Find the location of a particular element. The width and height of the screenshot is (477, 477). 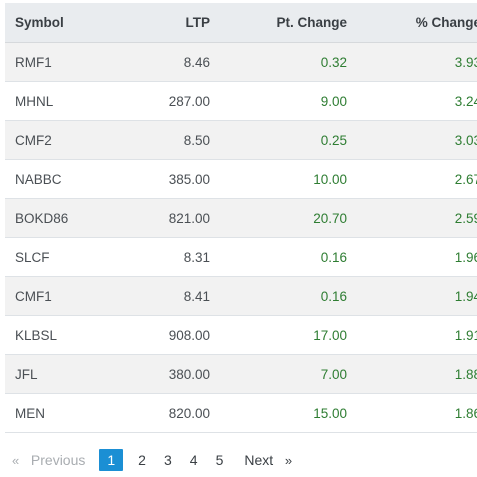

page-2-button: 2 is located at coordinates (142, 460).